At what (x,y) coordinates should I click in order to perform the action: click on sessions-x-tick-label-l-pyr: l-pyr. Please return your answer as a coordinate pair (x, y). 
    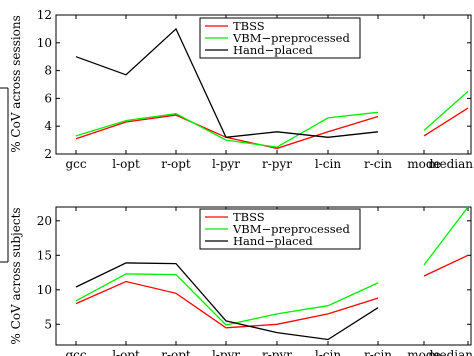
    Looking at the image, I should click on (226, 164).